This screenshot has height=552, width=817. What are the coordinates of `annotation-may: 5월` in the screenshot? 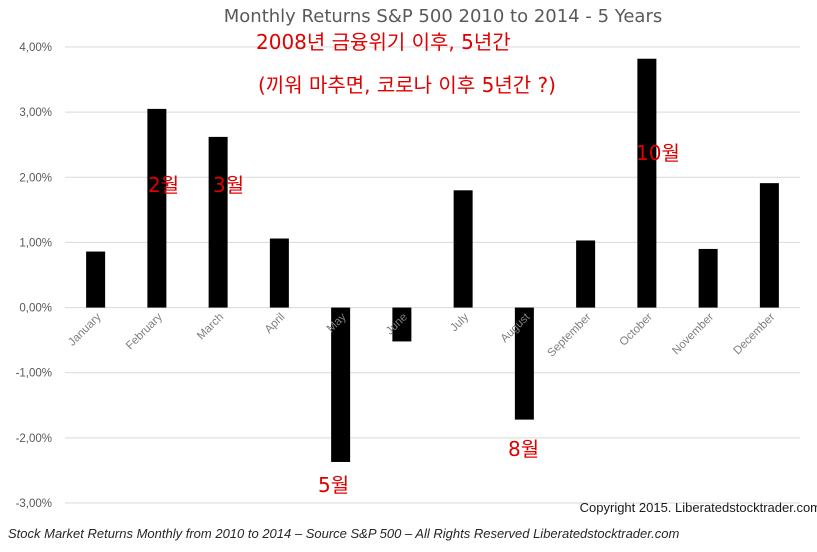 It's located at (333, 485).